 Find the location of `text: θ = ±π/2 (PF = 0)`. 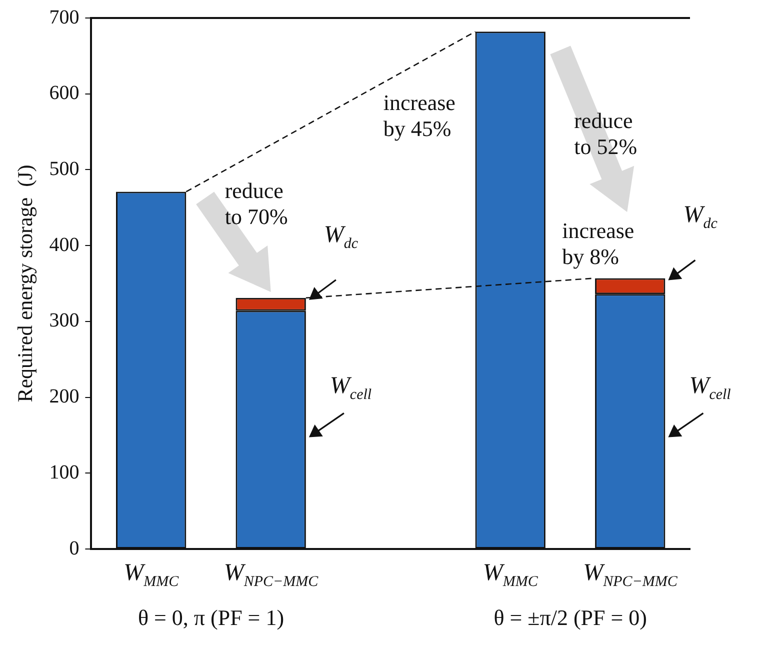

text: θ = ±π/2 (PF = 0) is located at coordinates (571, 618).